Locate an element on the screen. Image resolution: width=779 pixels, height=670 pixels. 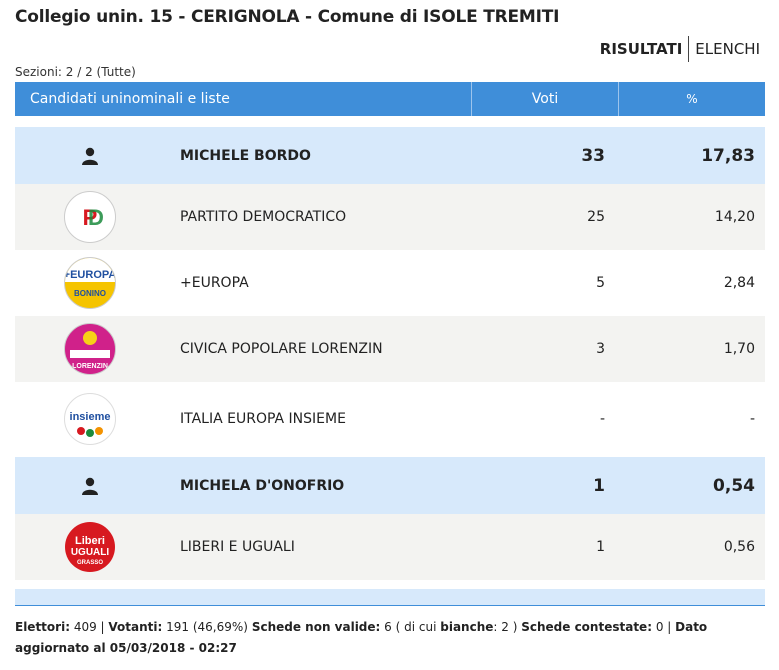
svg-text: P is located at coordinates (90, 217).